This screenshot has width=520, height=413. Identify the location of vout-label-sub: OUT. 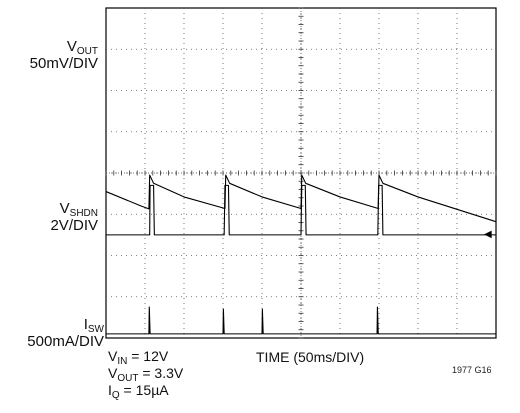
(87, 51).